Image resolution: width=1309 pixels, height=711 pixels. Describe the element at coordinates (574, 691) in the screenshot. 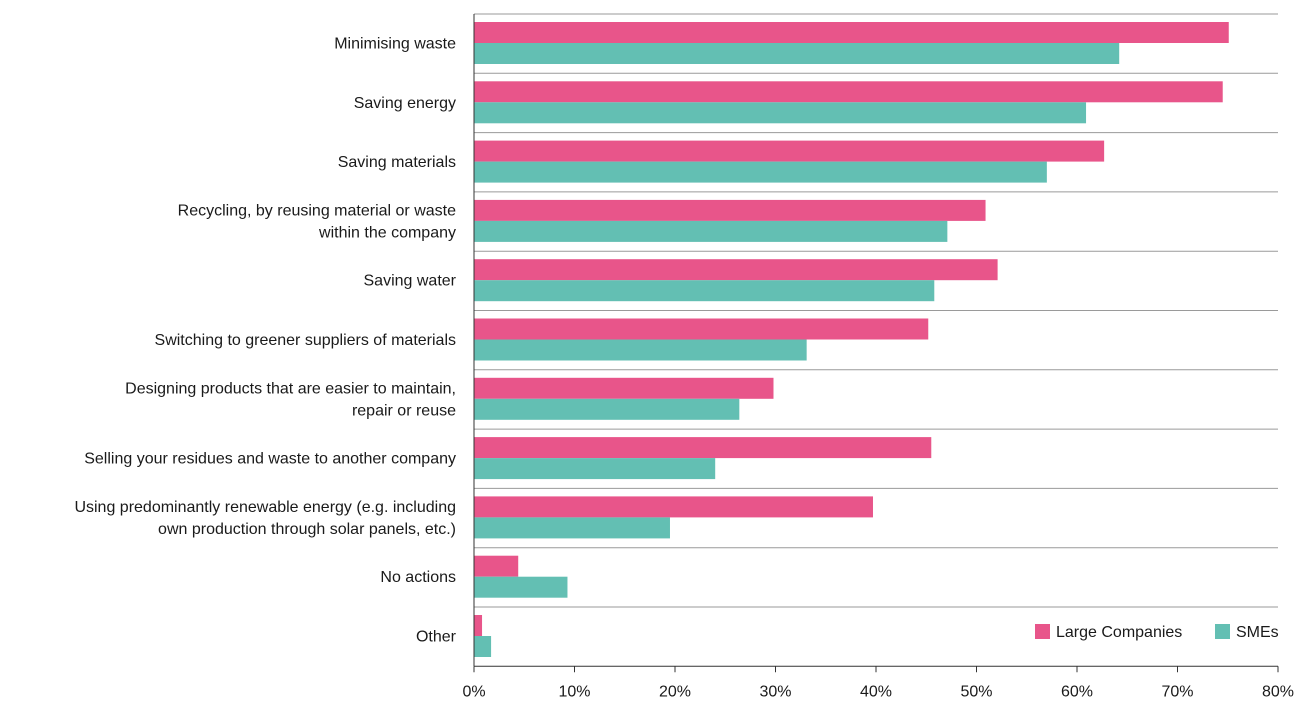

I see `x-tick-label: 10%` at that location.